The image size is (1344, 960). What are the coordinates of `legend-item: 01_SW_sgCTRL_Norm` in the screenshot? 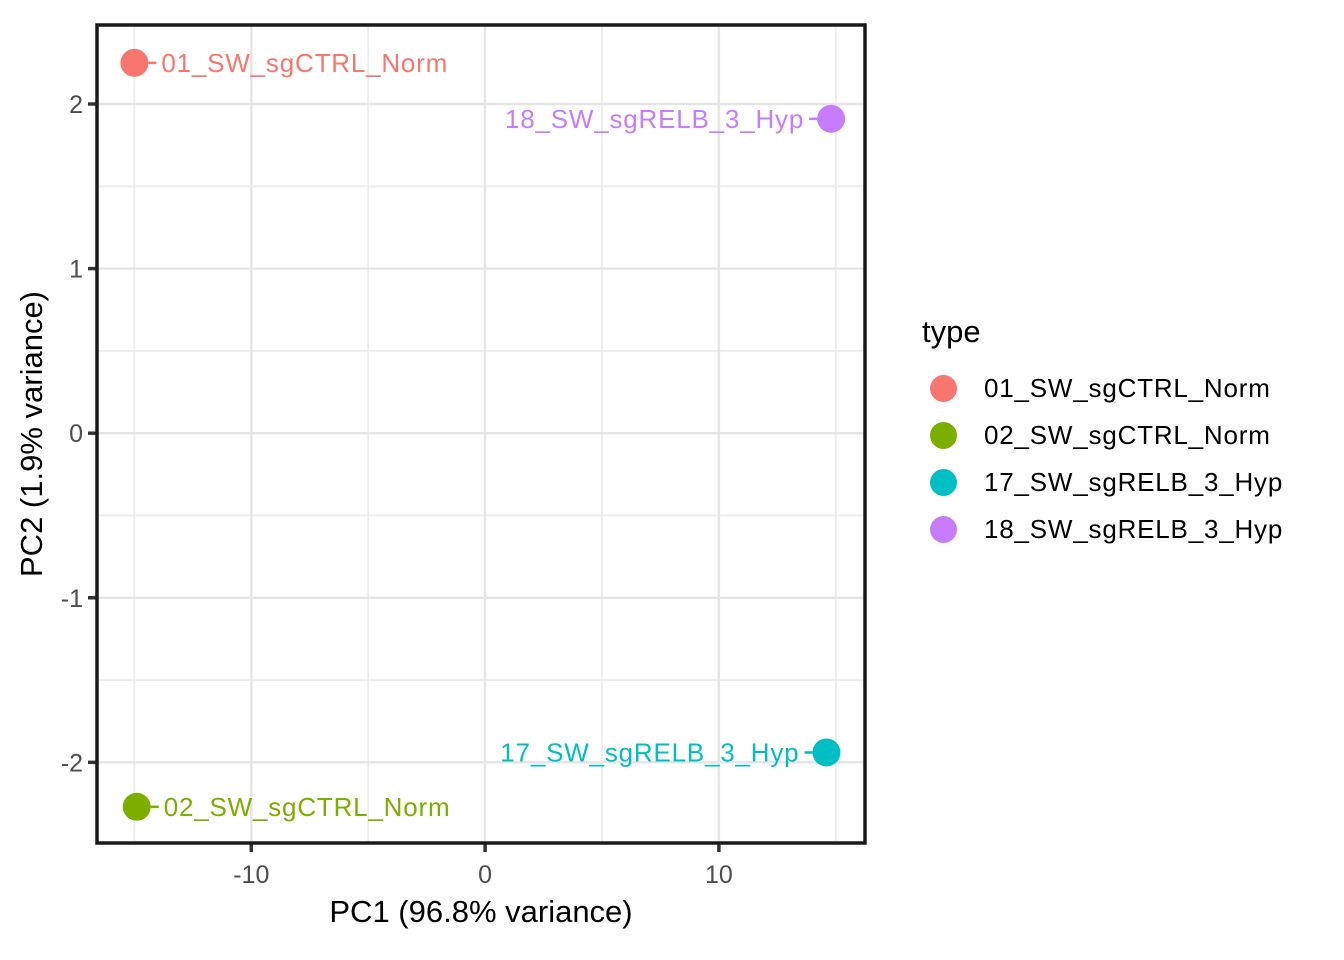 It's located at (1100, 388).